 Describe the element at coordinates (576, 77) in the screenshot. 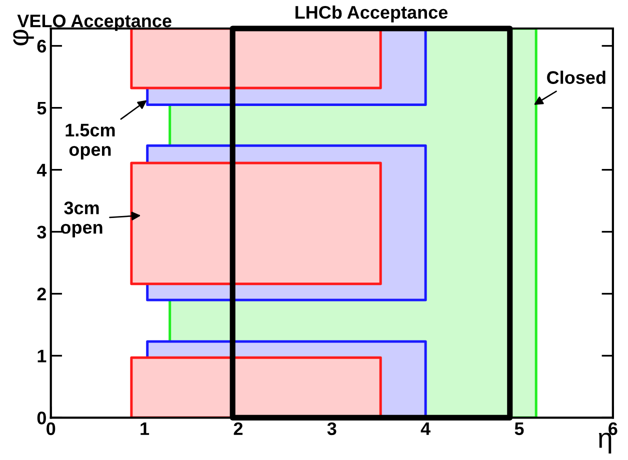

I see `annotation: Closed` at that location.